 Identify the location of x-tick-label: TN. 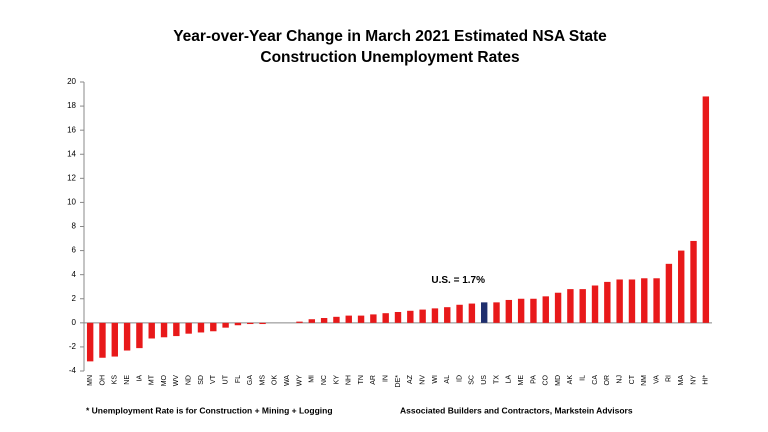
(361, 379).